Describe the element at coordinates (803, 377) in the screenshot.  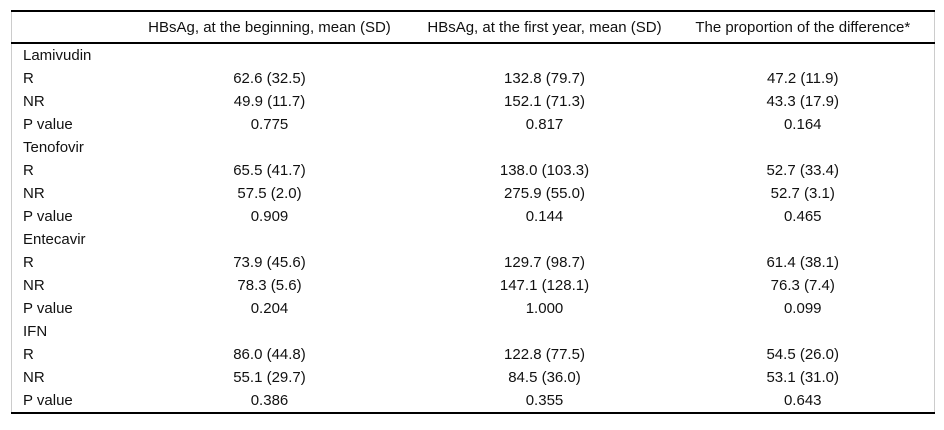
I see `cell-difference: 53.1 (31.0)` at that location.